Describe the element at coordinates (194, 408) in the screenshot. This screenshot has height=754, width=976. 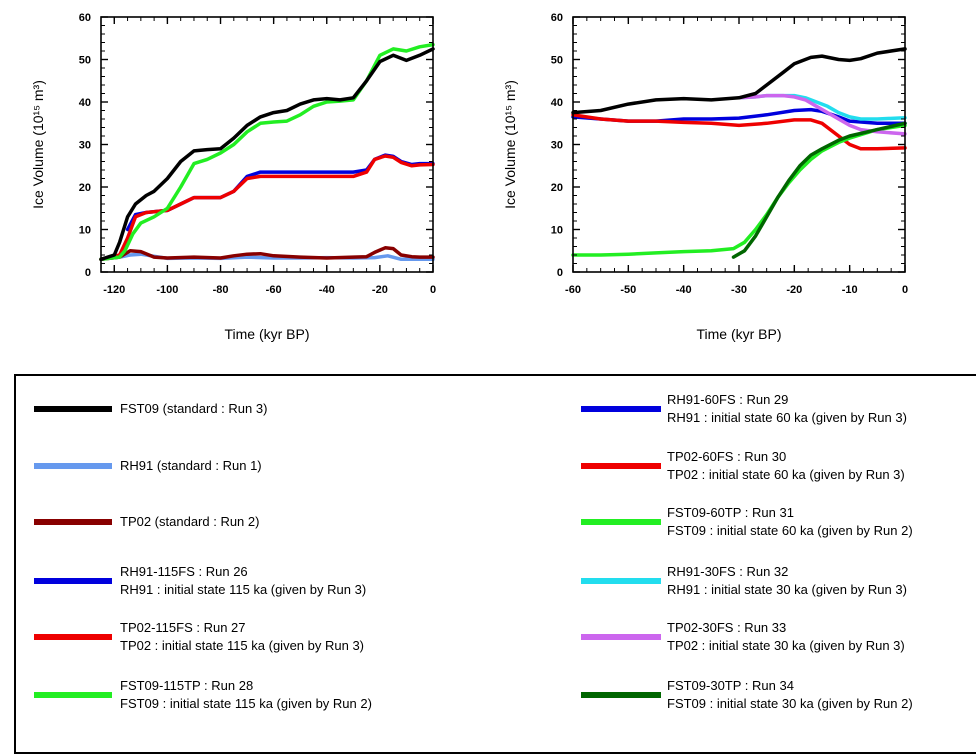
I see `legend-label: FST09 (standard : Run 3)` at that location.